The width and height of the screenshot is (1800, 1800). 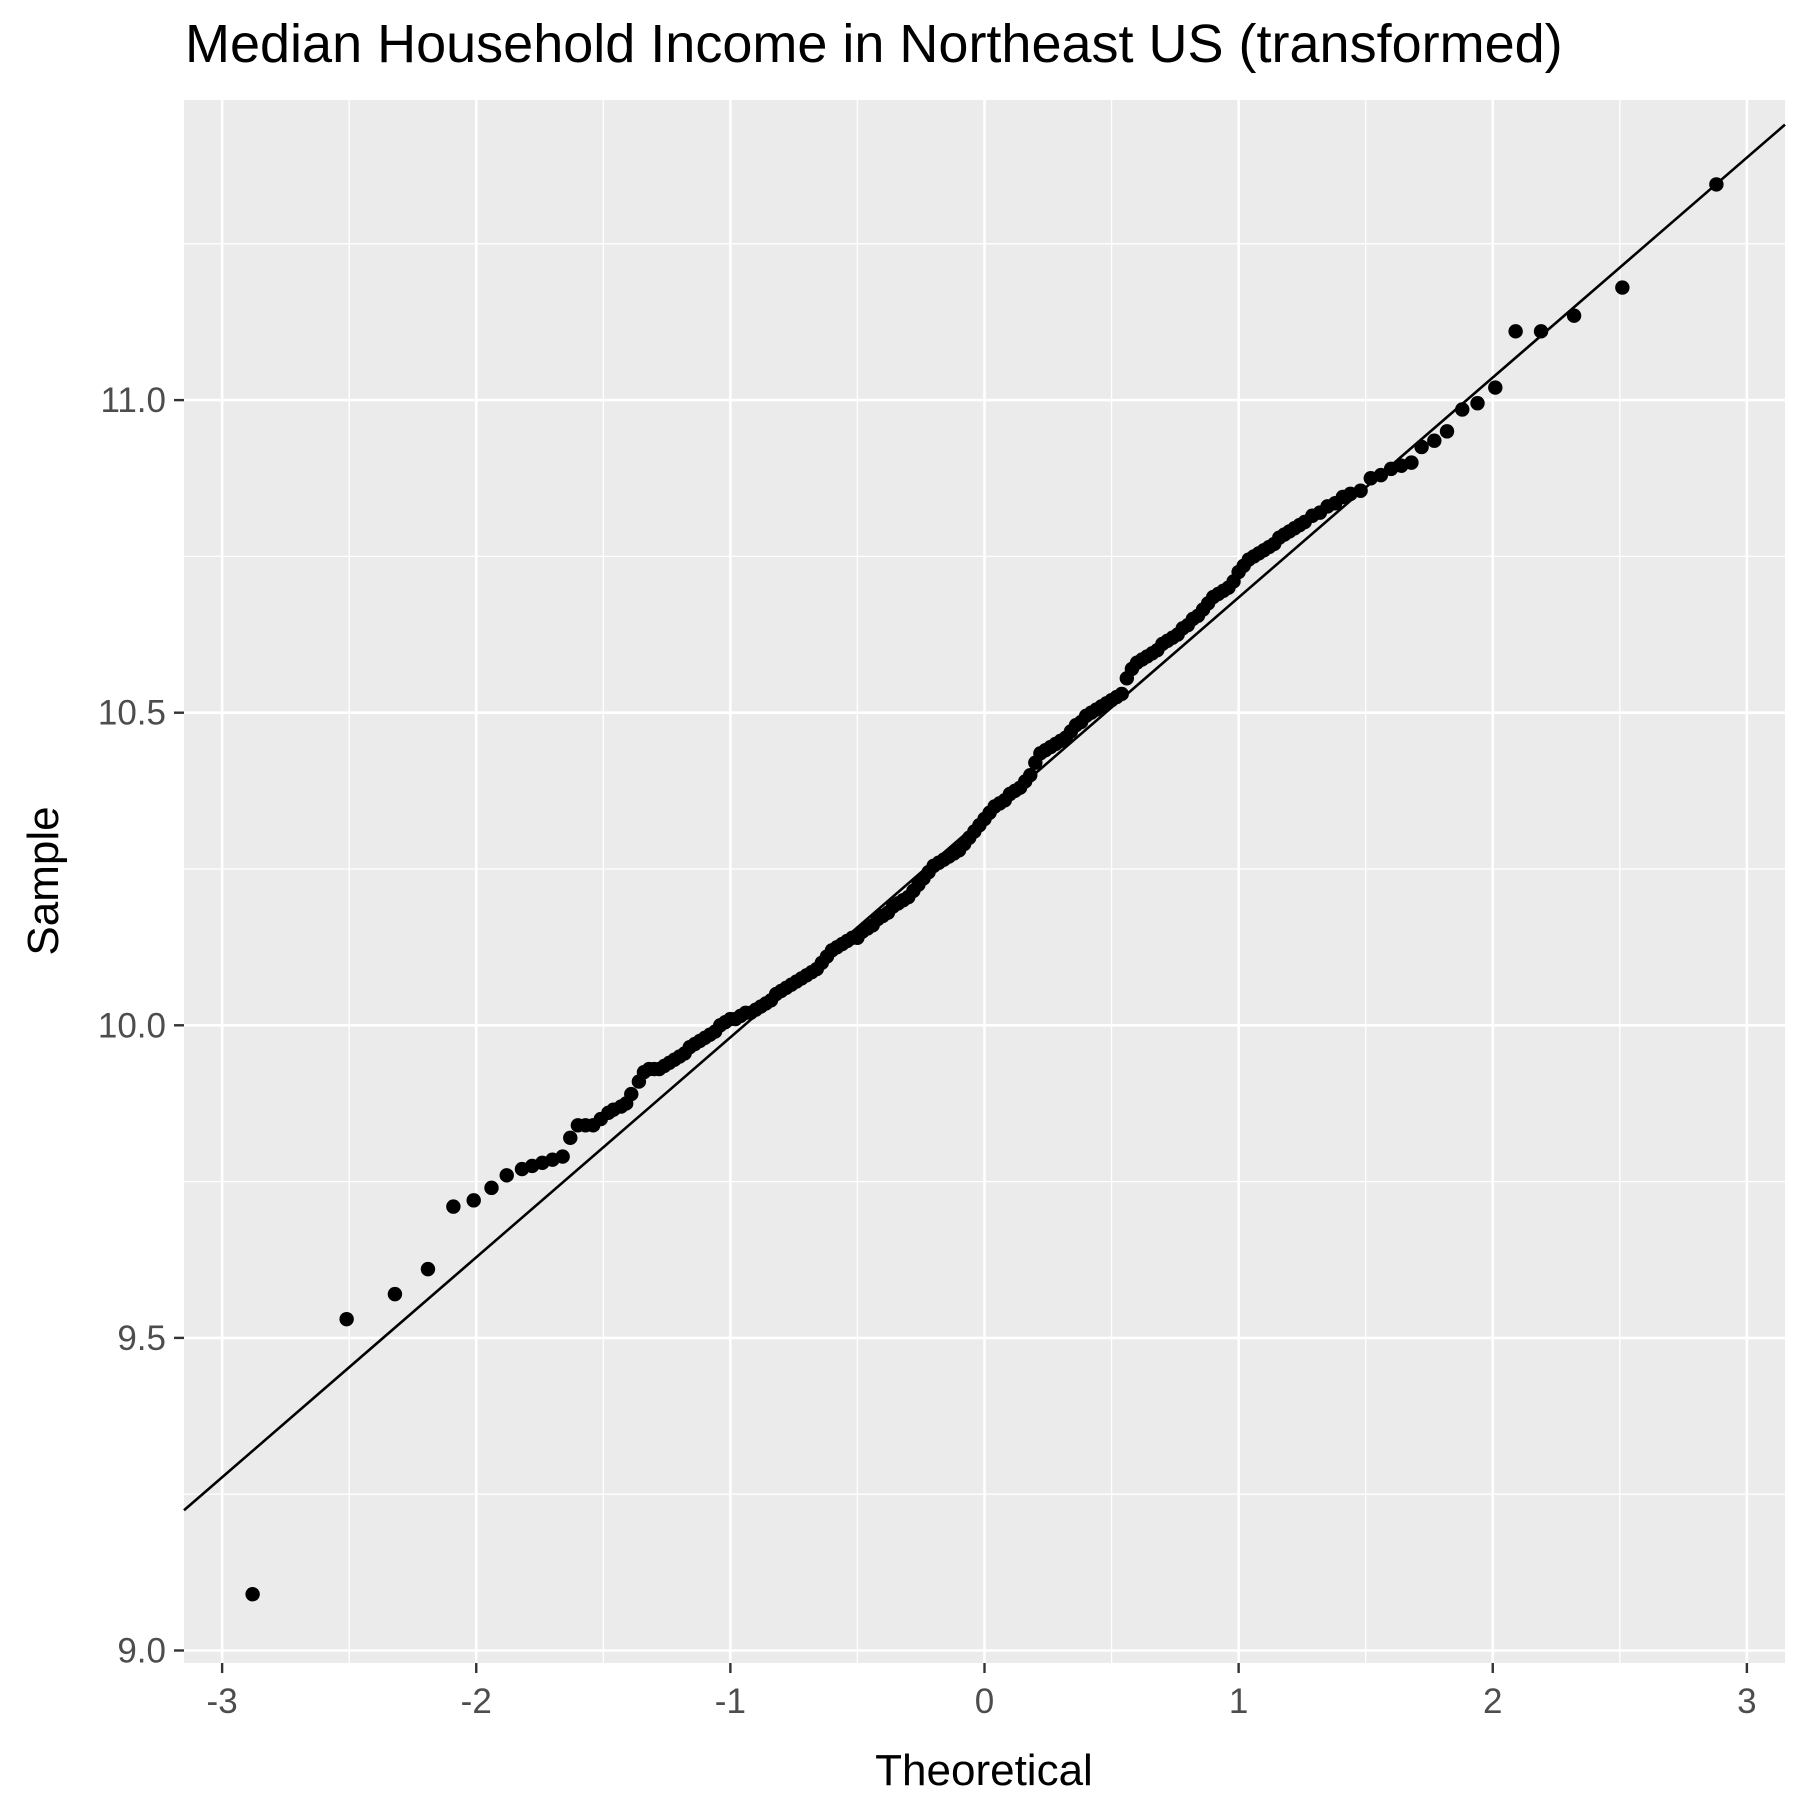 What do you see at coordinates (132, 1025) in the screenshot?
I see `y-tick-label: 10.0` at bounding box center [132, 1025].